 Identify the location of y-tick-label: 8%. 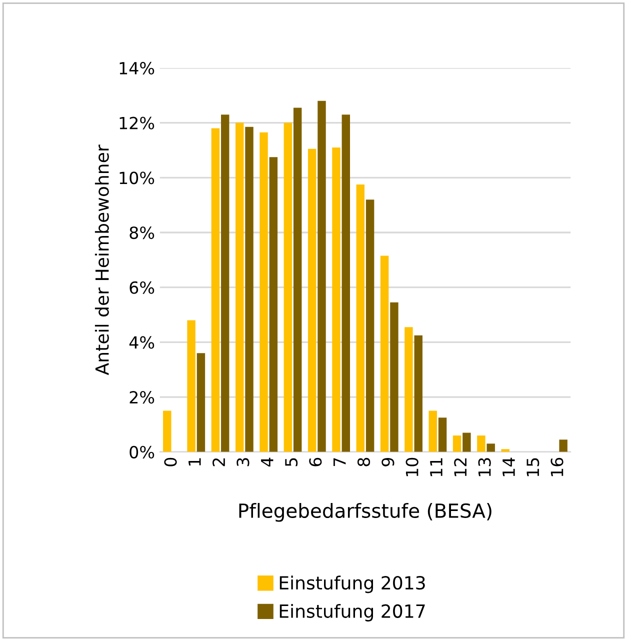
(142, 233).